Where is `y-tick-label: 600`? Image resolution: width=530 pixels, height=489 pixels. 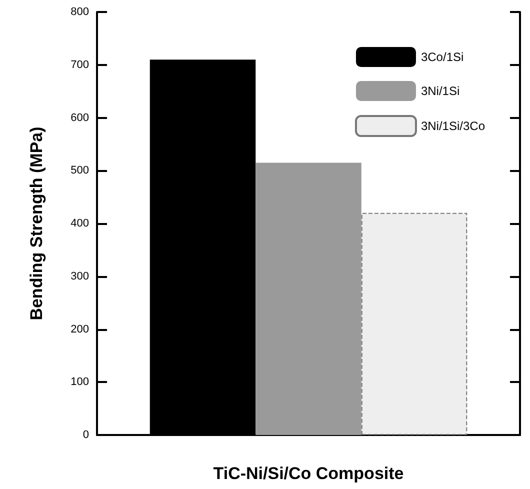
y-tick-label: 600 is located at coordinates (79, 118).